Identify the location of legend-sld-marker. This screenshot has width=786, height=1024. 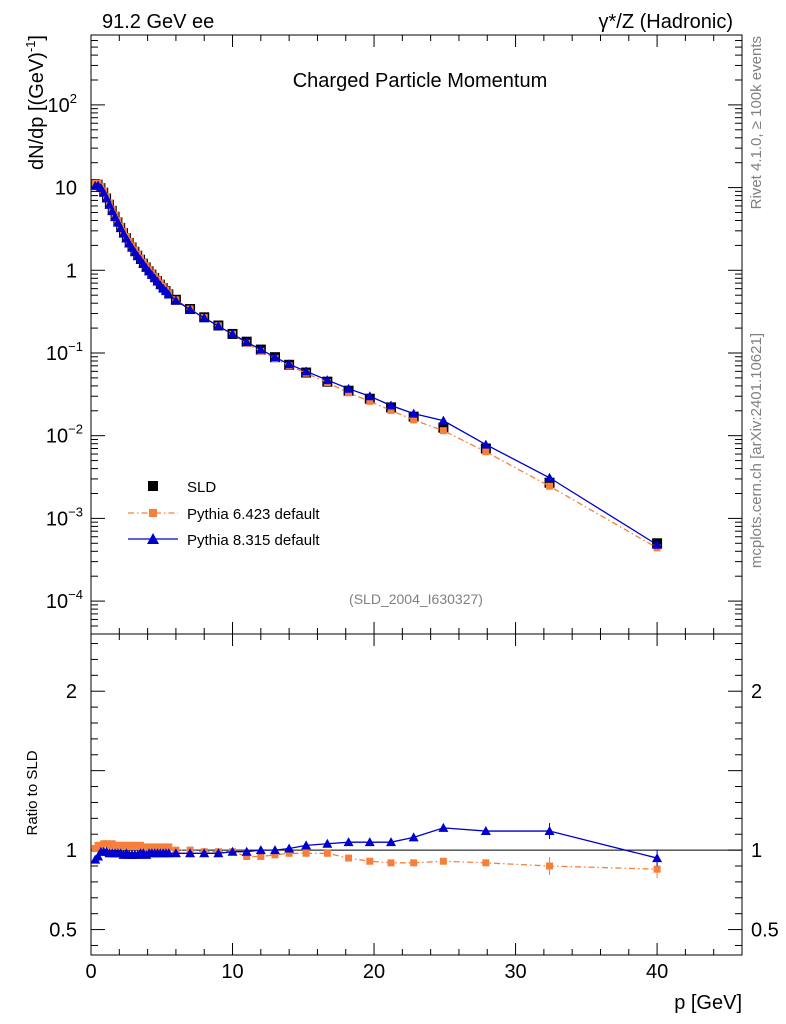
(153, 486).